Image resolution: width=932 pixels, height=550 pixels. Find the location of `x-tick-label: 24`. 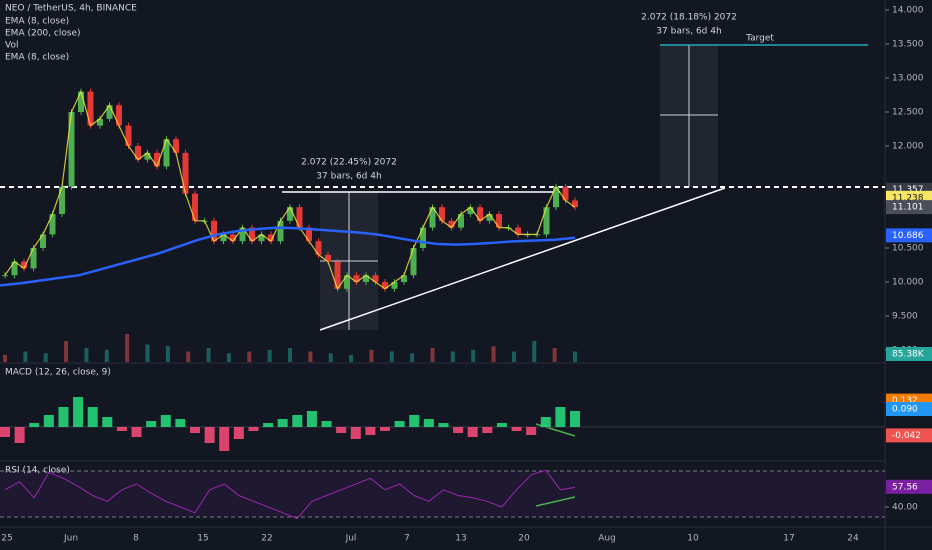

x-tick-label: 24 is located at coordinates (853, 539).